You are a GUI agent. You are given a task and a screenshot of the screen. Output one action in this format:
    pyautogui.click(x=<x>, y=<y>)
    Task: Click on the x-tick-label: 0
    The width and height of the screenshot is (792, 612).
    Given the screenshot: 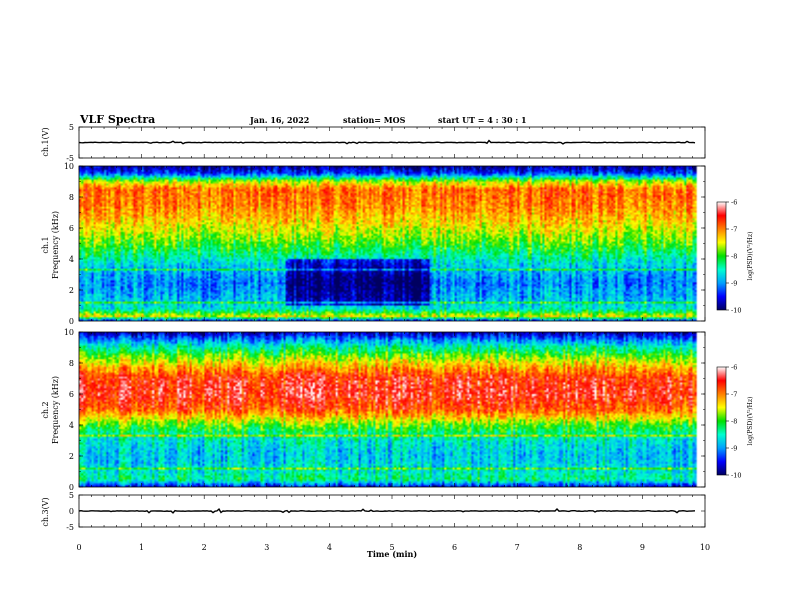 What is the action you would take?
    pyautogui.click(x=78, y=547)
    